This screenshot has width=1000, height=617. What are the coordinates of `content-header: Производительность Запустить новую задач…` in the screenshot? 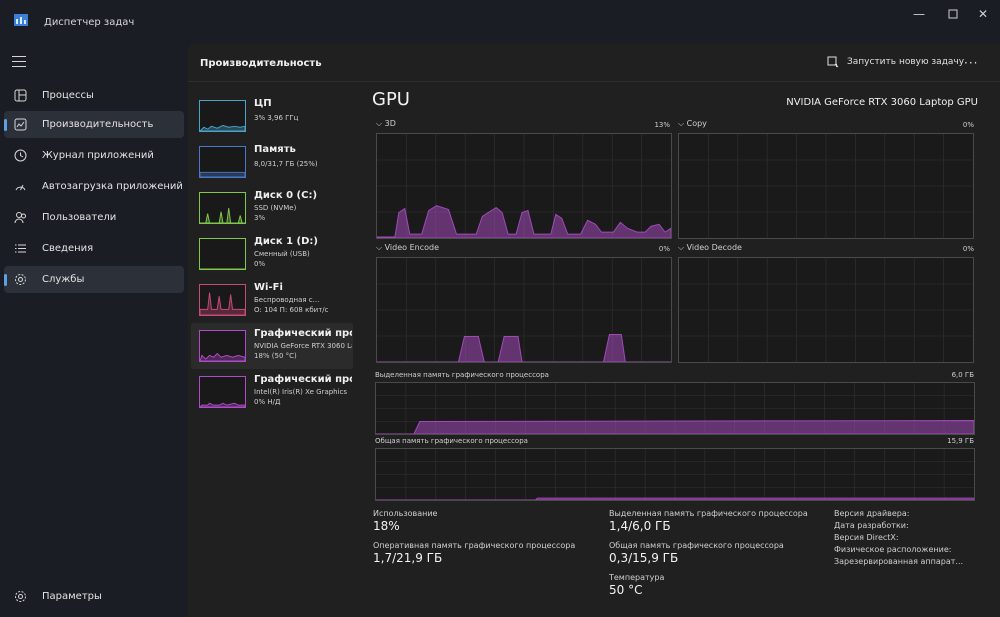 It's located at (594, 63).